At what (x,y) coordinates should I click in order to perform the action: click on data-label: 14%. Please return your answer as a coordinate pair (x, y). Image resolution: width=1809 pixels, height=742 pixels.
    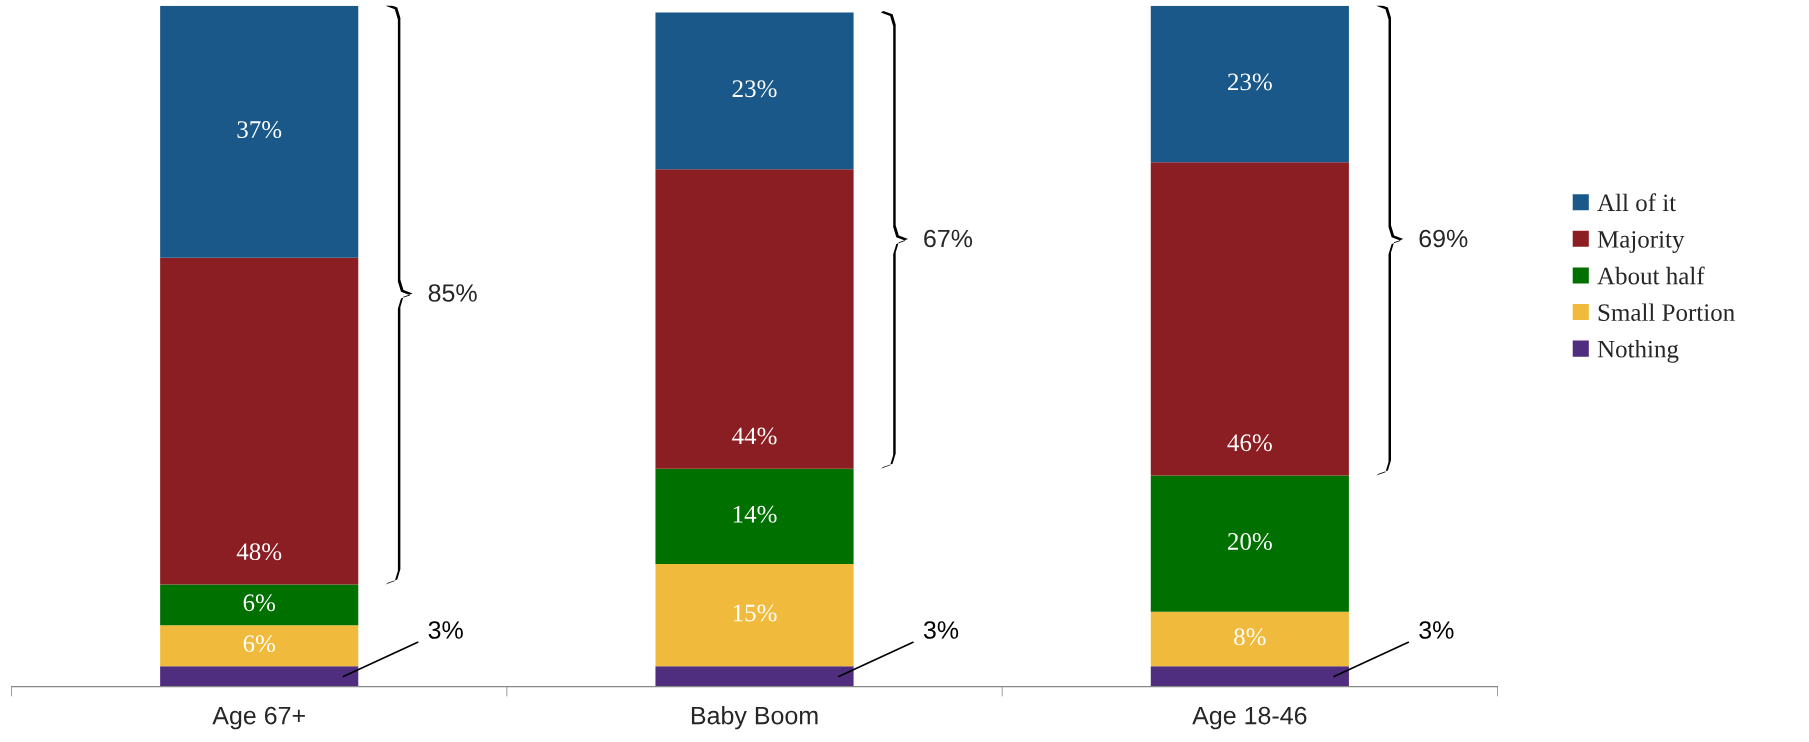
    Looking at the image, I should click on (755, 514).